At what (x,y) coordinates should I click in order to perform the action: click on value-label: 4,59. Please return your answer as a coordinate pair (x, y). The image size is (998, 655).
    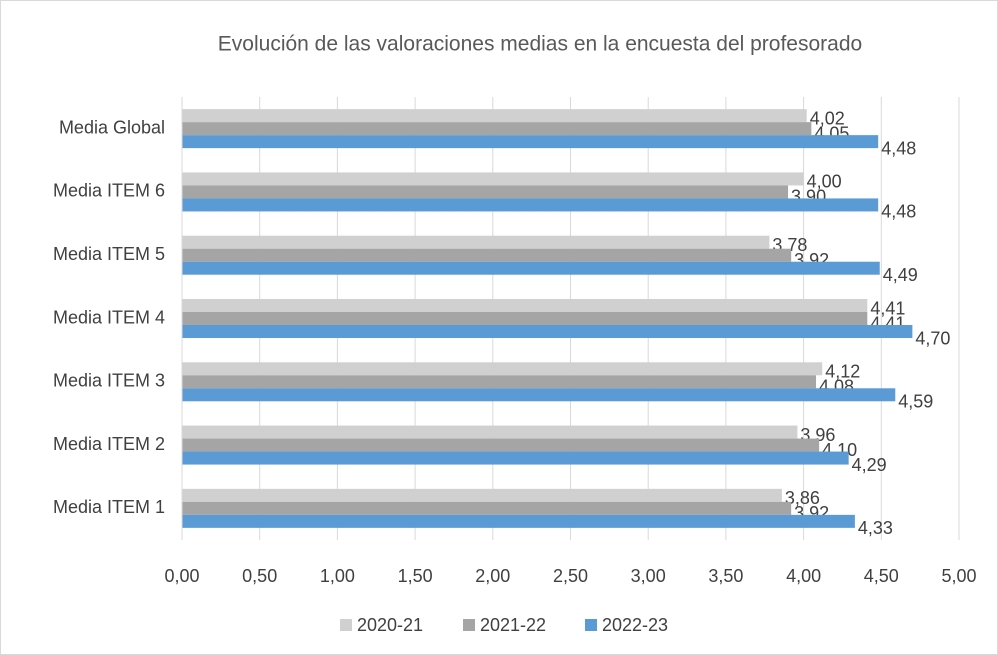
    Looking at the image, I should click on (915, 402).